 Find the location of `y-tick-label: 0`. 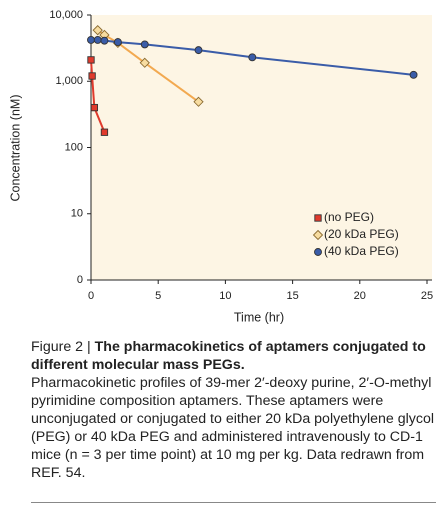

y-tick-label: 0 is located at coordinates (80, 280).